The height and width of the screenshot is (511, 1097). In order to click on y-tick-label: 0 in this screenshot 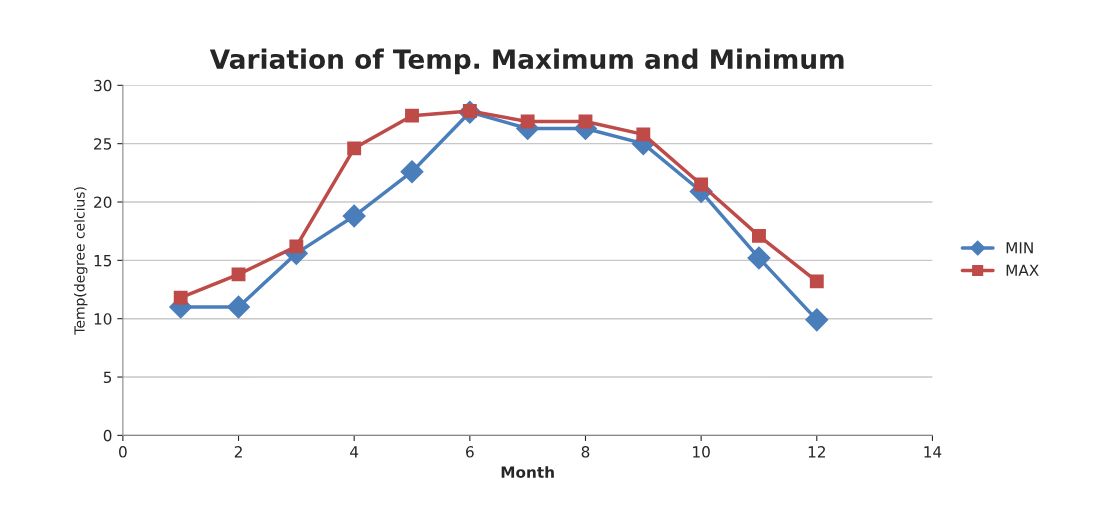, I will do `click(107, 435)`.